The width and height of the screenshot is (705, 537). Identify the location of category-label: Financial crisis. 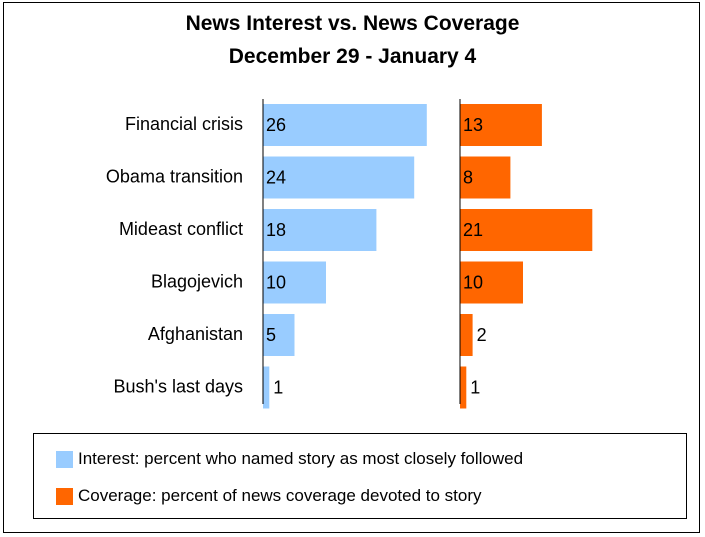
(184, 124).